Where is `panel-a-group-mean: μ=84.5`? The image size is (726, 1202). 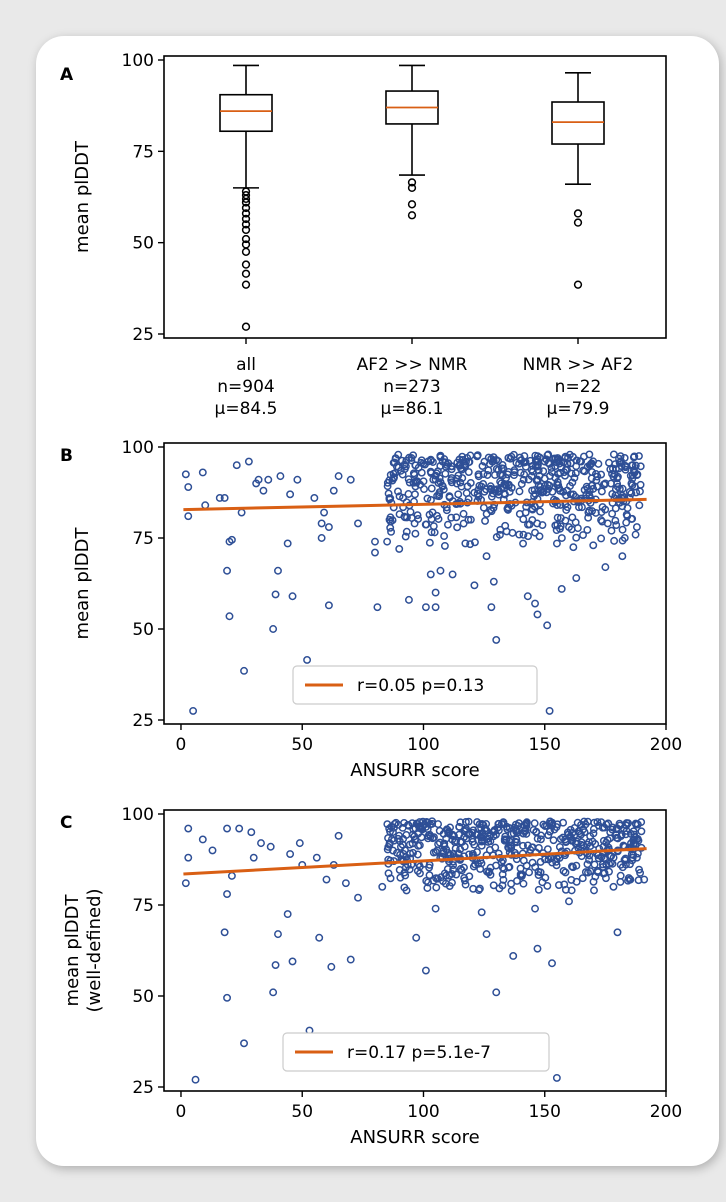
panel-a-group-mean: μ=84.5 is located at coordinates (246, 409).